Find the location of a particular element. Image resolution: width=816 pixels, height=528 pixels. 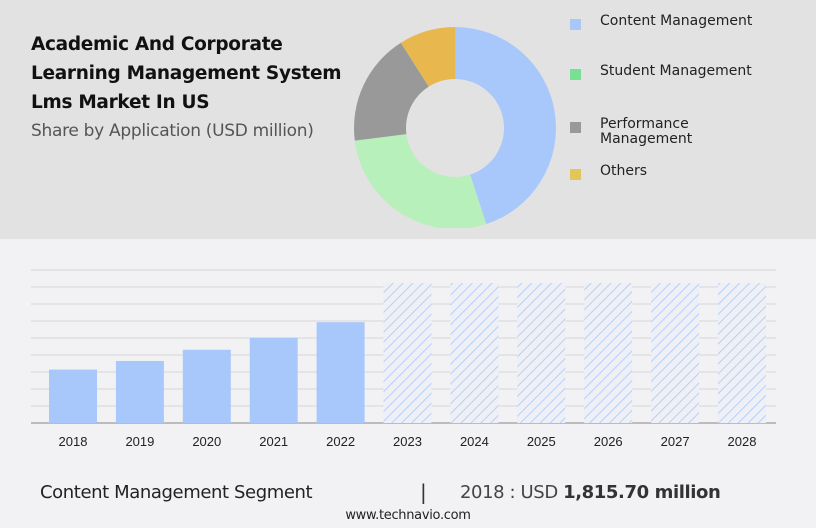

x-tick-label: 2028 is located at coordinates (742, 441).